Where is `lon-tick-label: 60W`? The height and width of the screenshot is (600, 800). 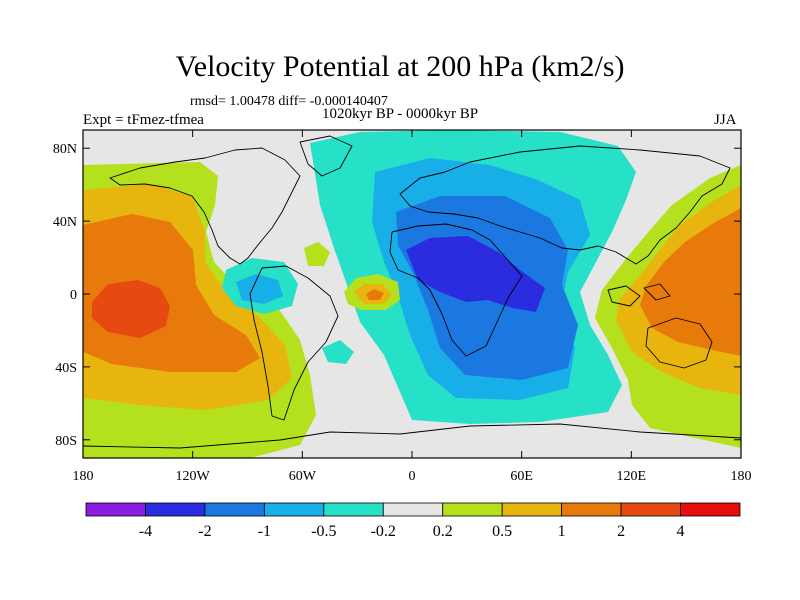
lon-tick-label: 60W is located at coordinates (303, 476).